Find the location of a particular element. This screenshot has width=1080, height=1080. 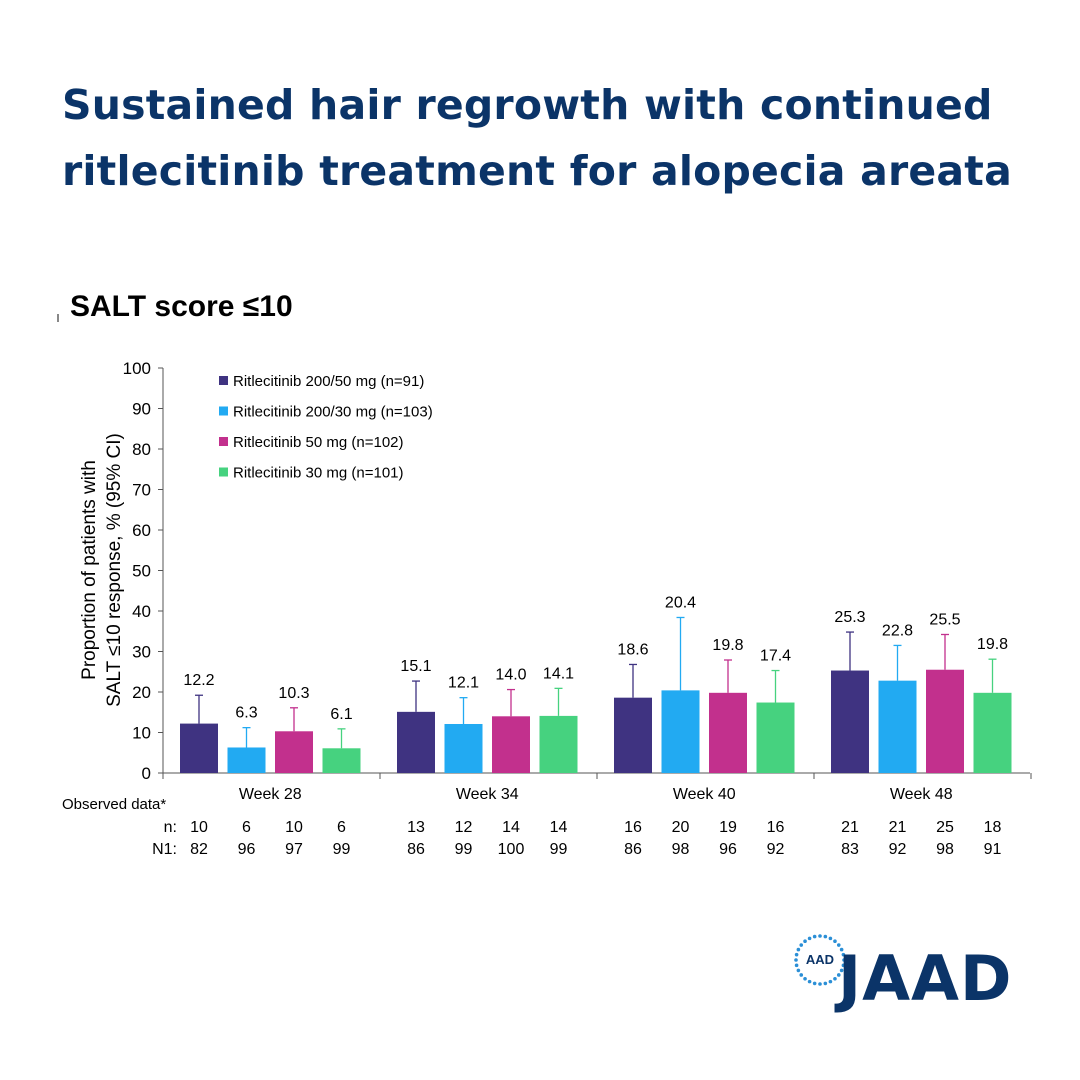

y-tick-label: 60 is located at coordinates (141, 530).